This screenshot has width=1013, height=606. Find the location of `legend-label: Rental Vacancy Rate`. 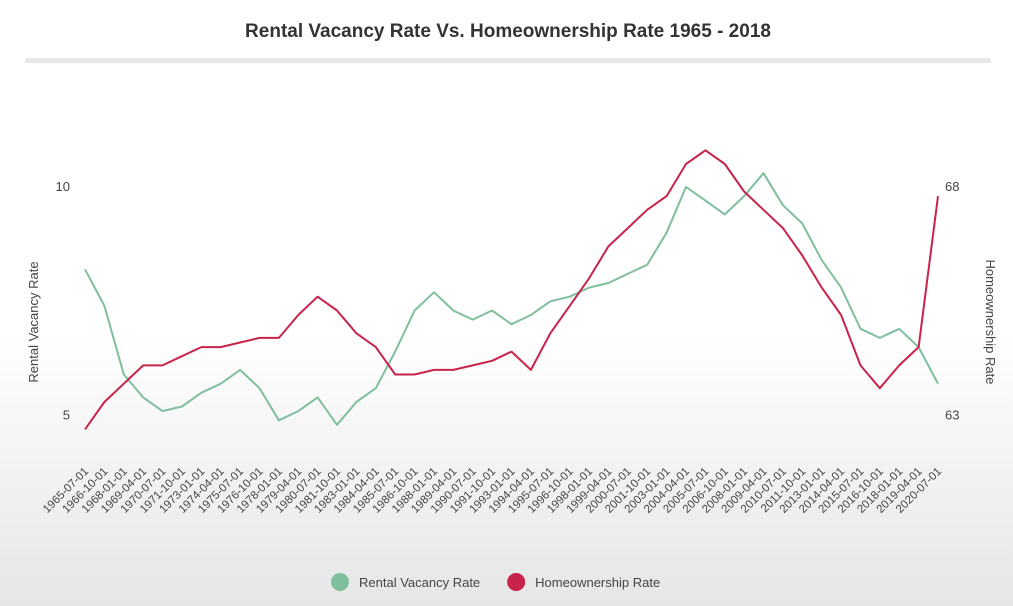

legend-label: Rental Vacancy Rate is located at coordinates (419, 582).